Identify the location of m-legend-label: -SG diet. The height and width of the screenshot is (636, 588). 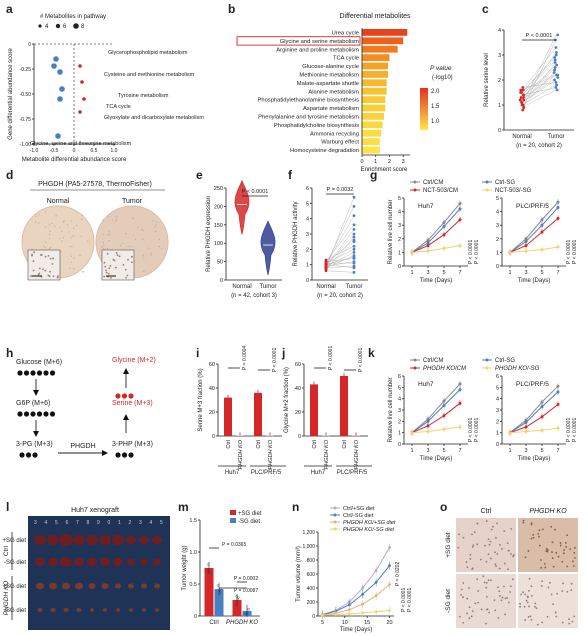
(249, 522).